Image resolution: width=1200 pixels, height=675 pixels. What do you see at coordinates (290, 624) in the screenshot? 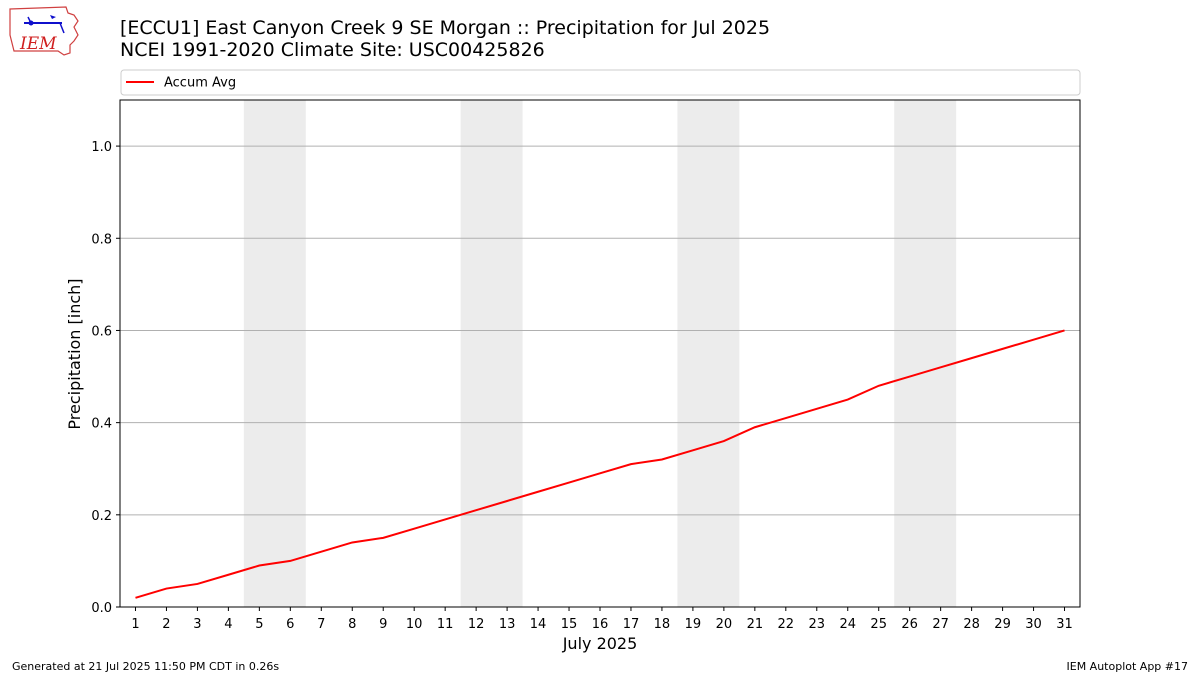
I see `x-tick-label: 6` at bounding box center [290, 624].